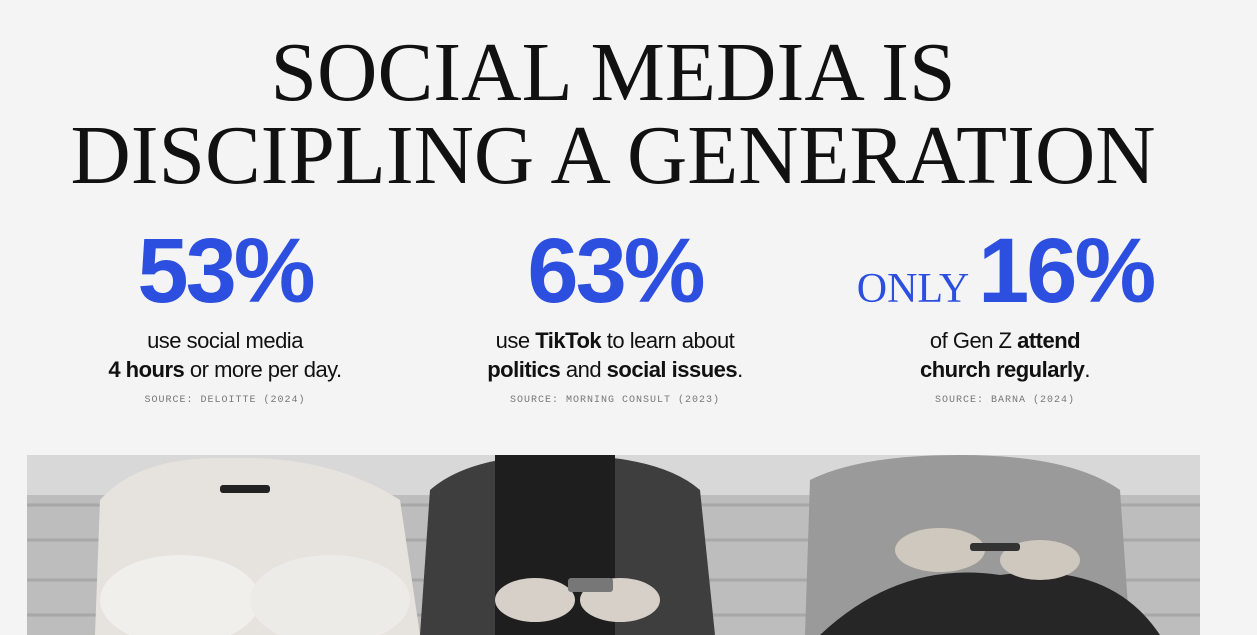  What do you see at coordinates (973, 340) in the screenshot?
I see `text-segment: of Gen Z` at bounding box center [973, 340].